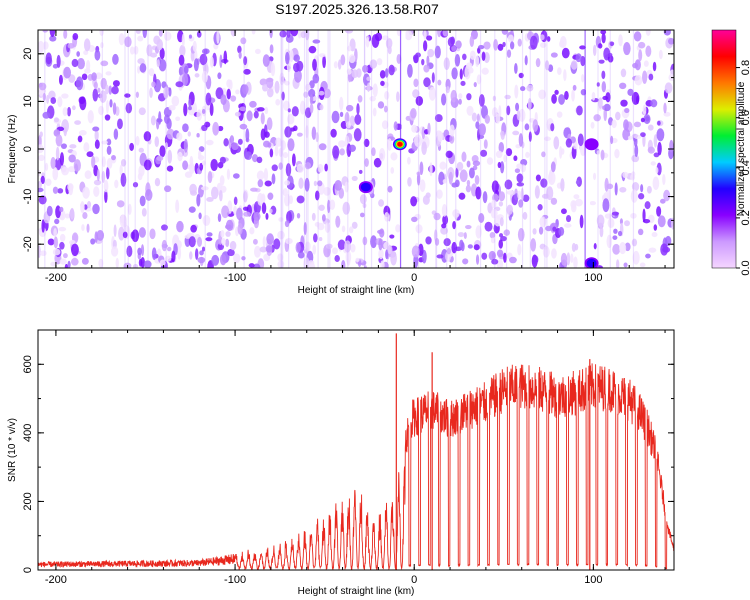  I want to click on x-tick-label: 0, so click(414, 278).